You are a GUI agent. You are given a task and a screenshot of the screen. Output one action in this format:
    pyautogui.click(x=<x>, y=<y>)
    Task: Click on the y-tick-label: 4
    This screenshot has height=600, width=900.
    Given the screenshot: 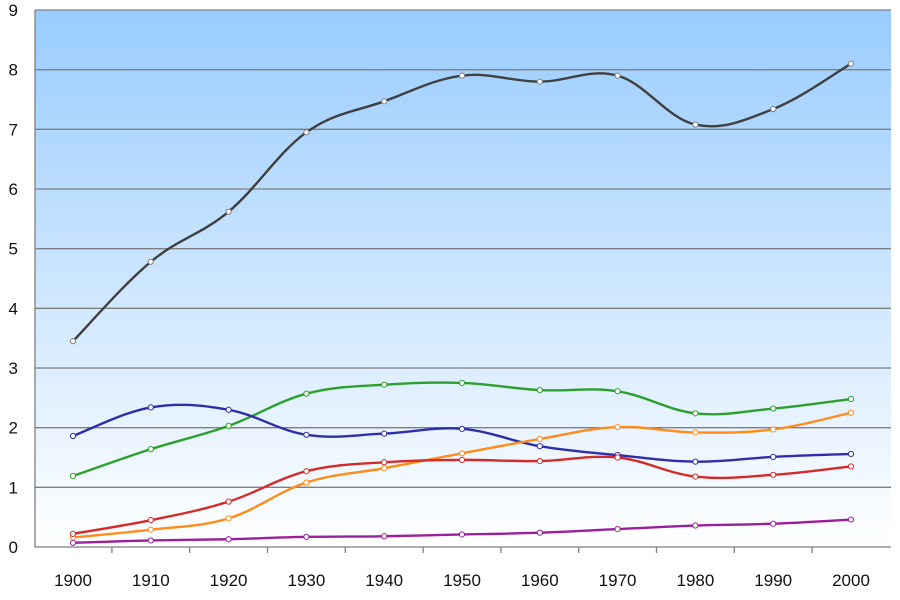 What is the action you would take?
    pyautogui.click(x=13, y=308)
    